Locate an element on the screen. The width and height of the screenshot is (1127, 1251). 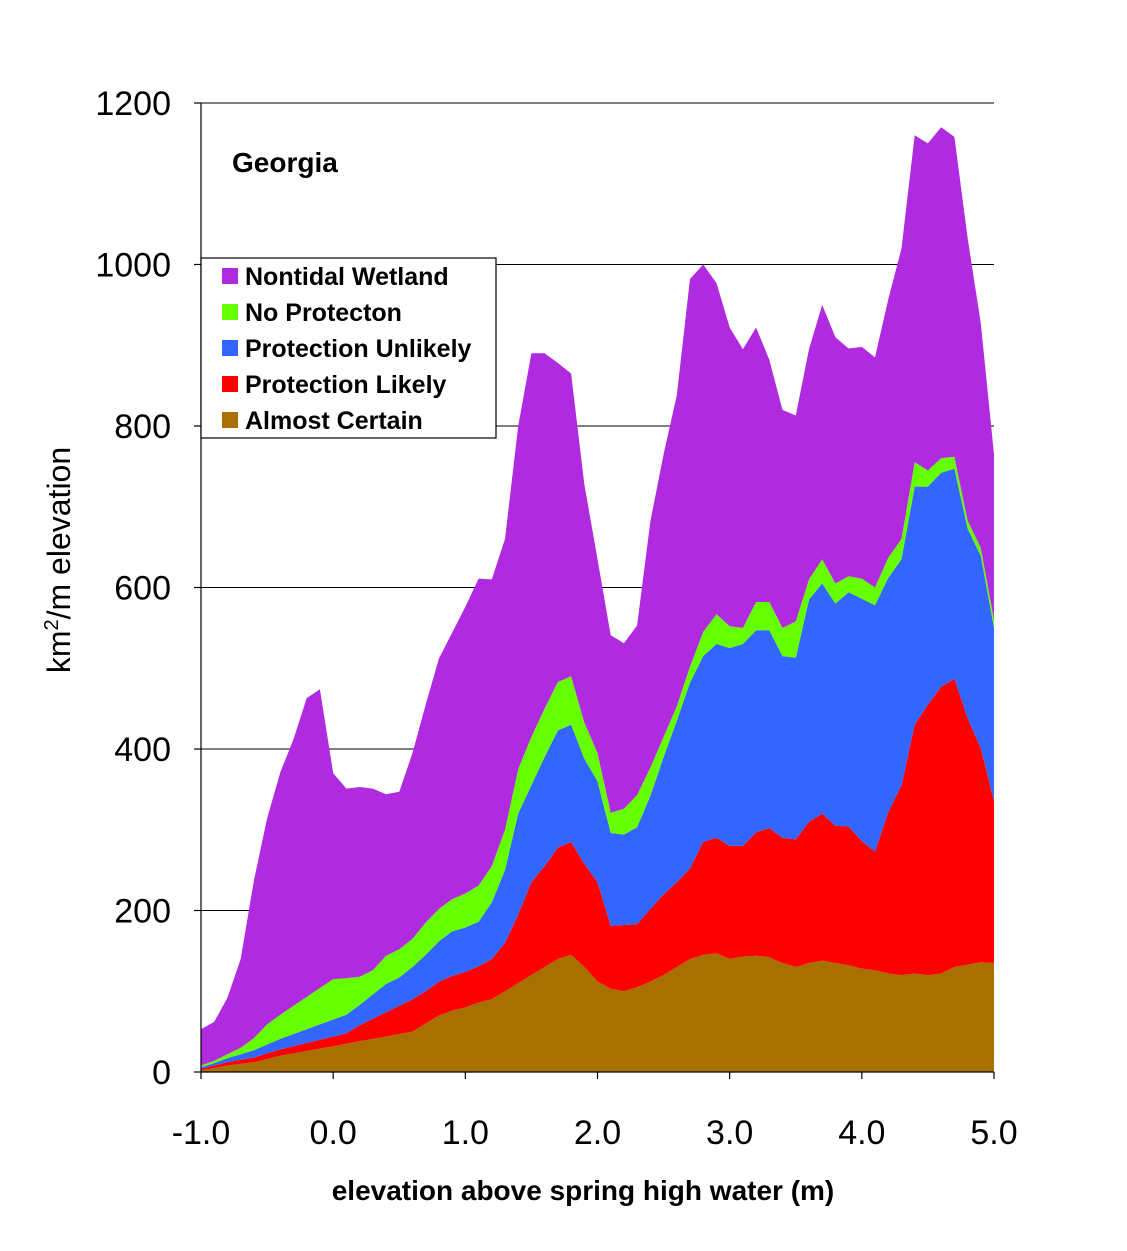
legend-swatch-no-protecton is located at coordinates (230, 312).